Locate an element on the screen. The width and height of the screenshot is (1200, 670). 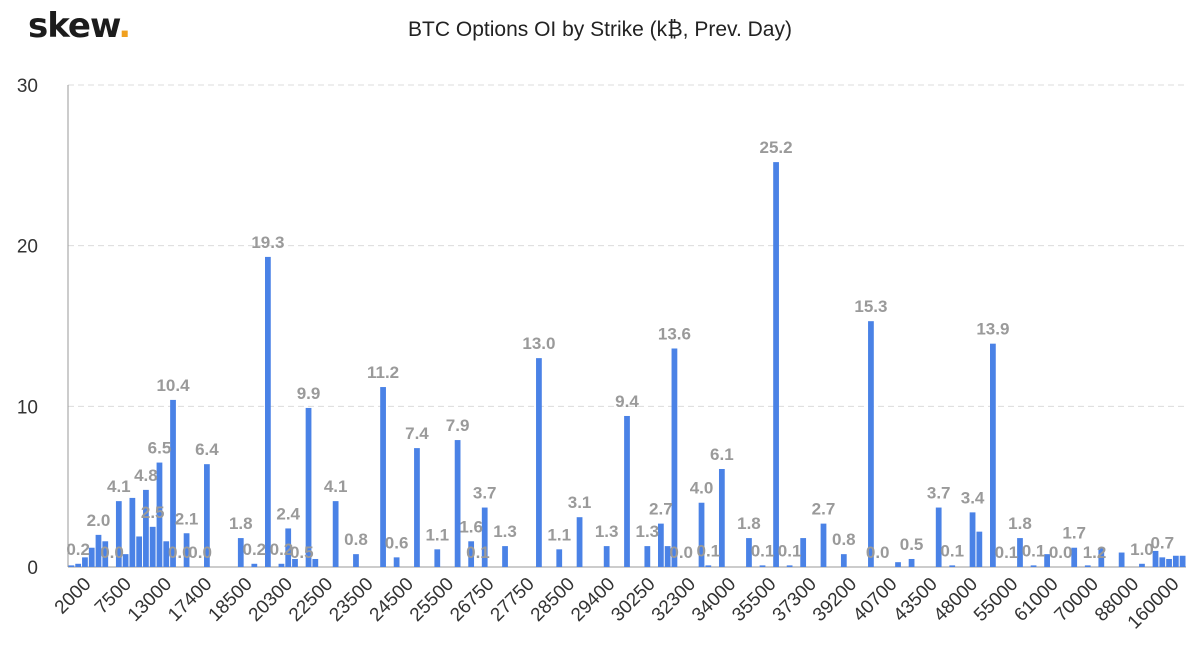
data-label: 1.1 is located at coordinates (559, 534).